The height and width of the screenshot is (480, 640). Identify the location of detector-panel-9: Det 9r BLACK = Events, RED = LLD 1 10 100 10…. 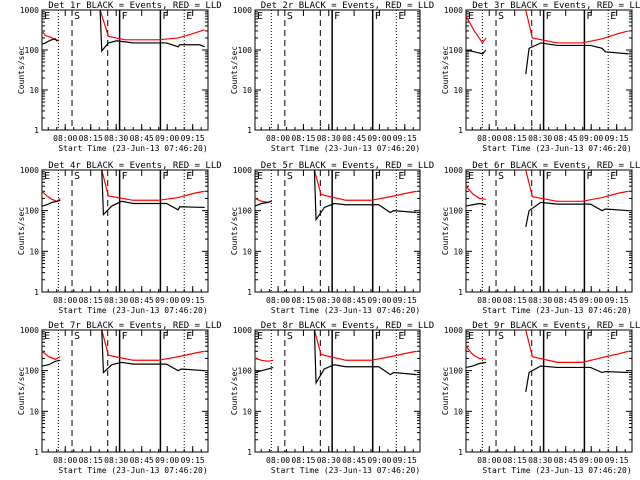
(540, 398).